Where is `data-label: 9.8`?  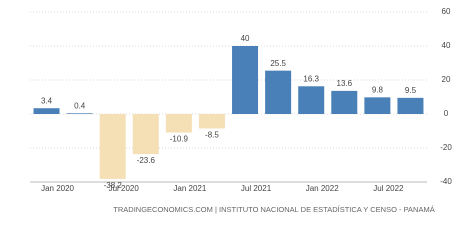
data-label: 9.8 is located at coordinates (378, 89).